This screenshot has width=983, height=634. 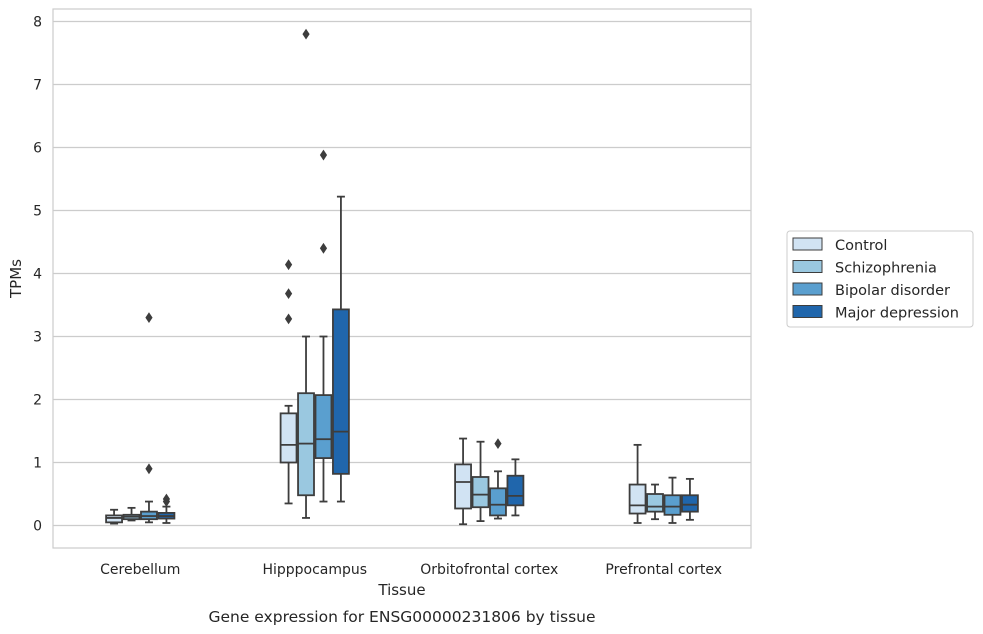 What do you see at coordinates (37, 527) in the screenshot?
I see `y-tick-label-0: 0` at bounding box center [37, 527].